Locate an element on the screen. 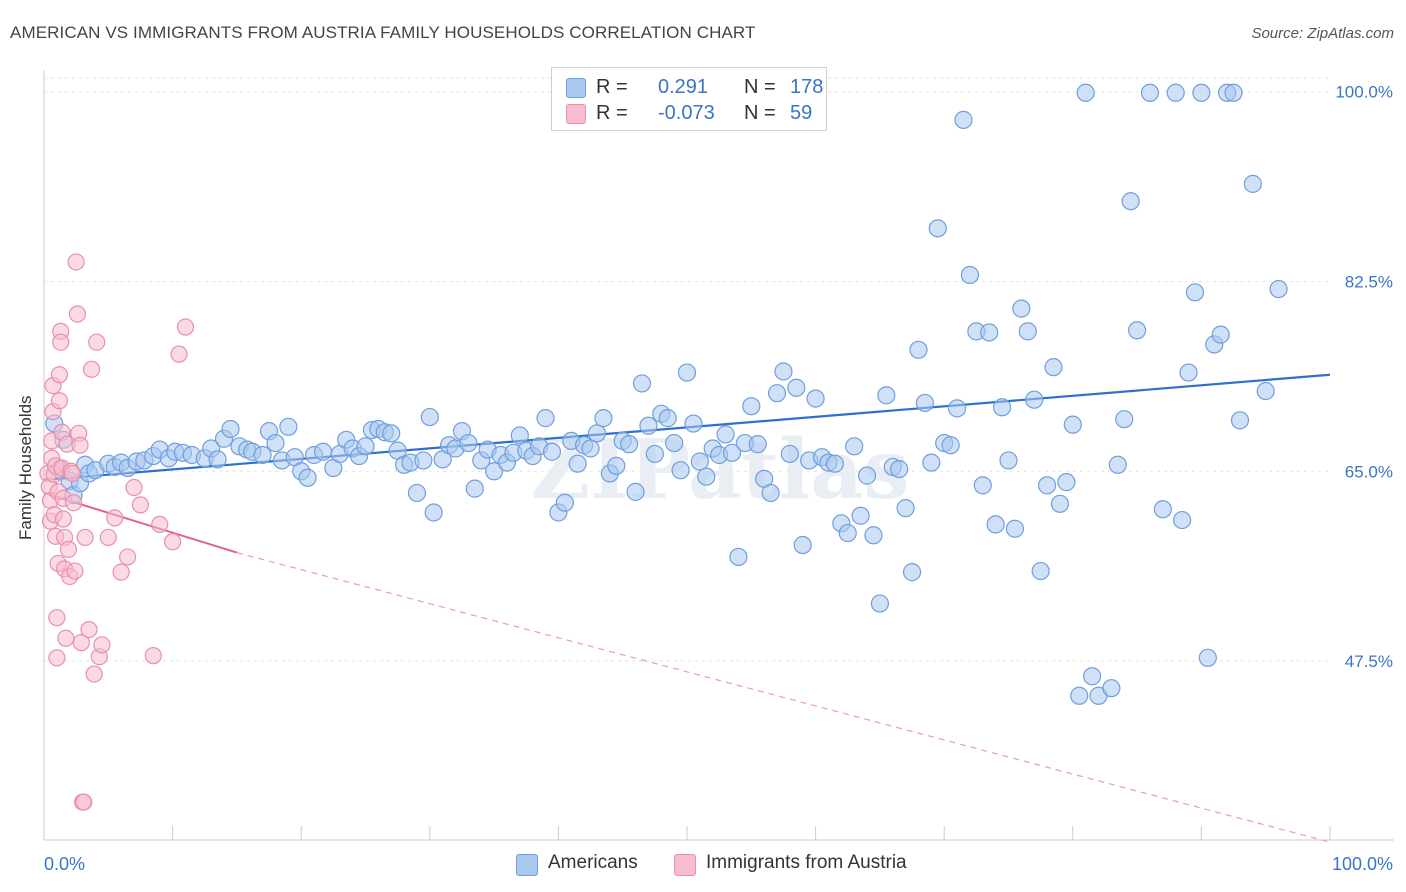 This screenshot has width=1406, height=892. stats-legend: R = 0.291 N = 178 R = -0.073 N = 59 is located at coordinates (689, 99).